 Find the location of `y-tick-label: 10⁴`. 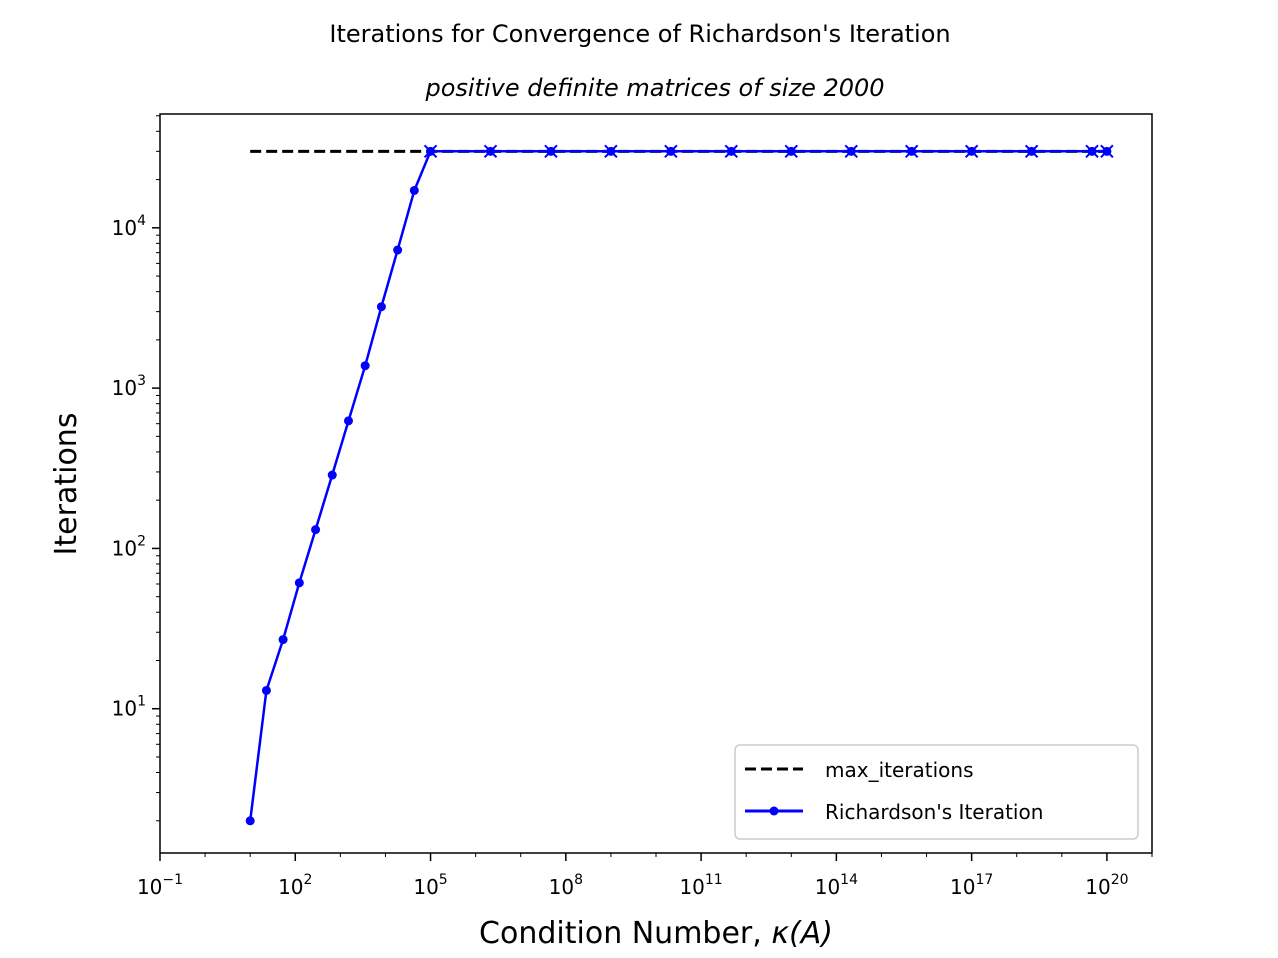

y-tick-label: 10⁴ is located at coordinates (129, 226).